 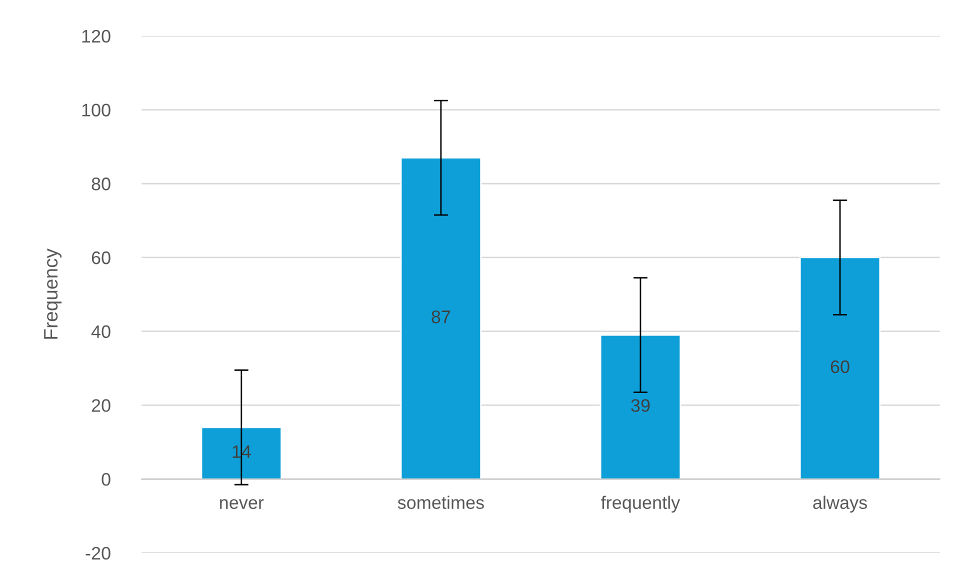 I want to click on y-tick-label: 0, so click(x=106, y=479).